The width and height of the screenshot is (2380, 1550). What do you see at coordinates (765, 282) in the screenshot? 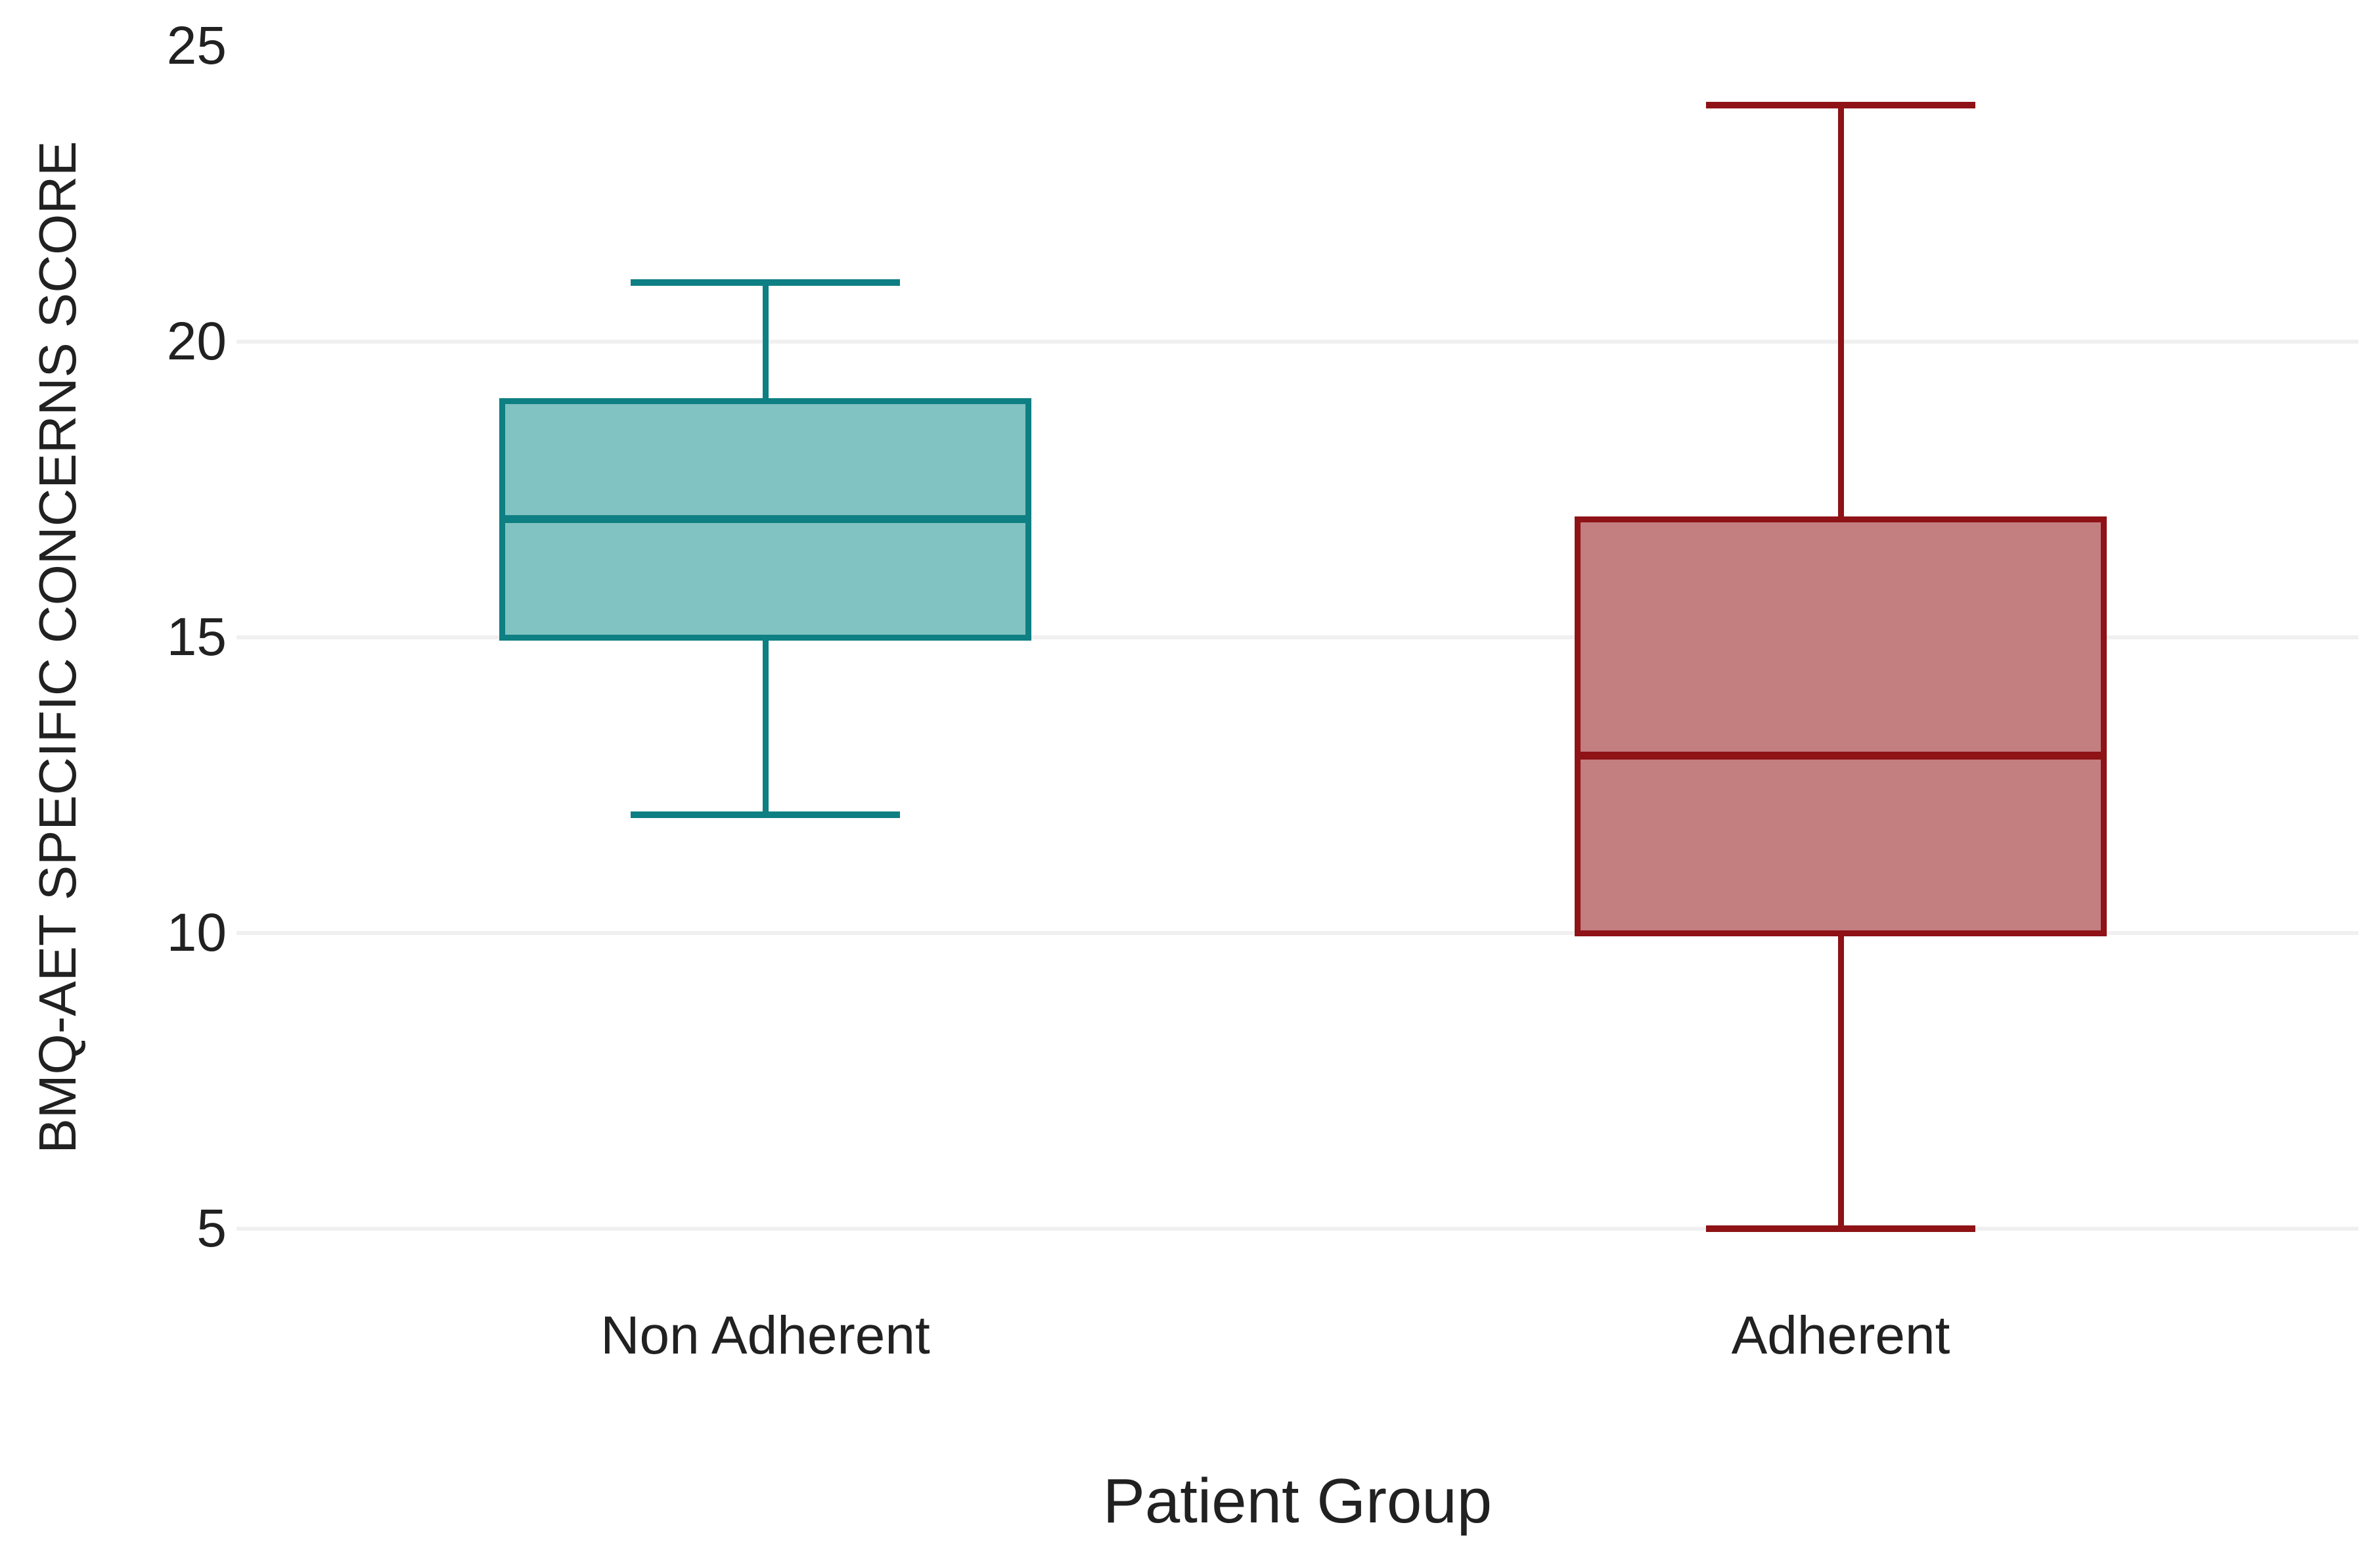
I see `whisker-cap-upper-non-adherent` at bounding box center [765, 282].